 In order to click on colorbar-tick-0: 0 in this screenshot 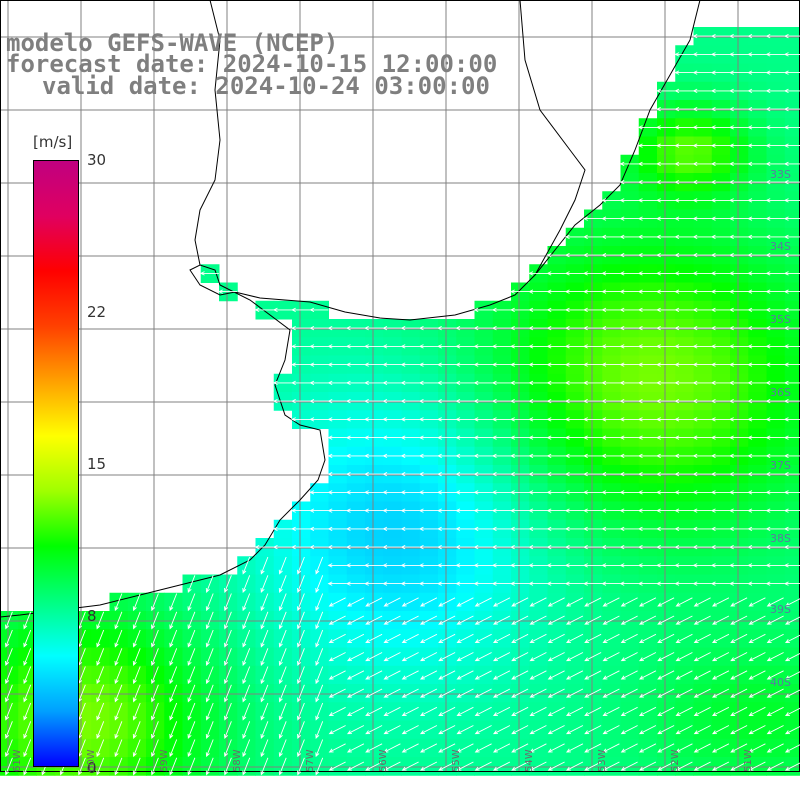, I will do `click(92, 768)`.